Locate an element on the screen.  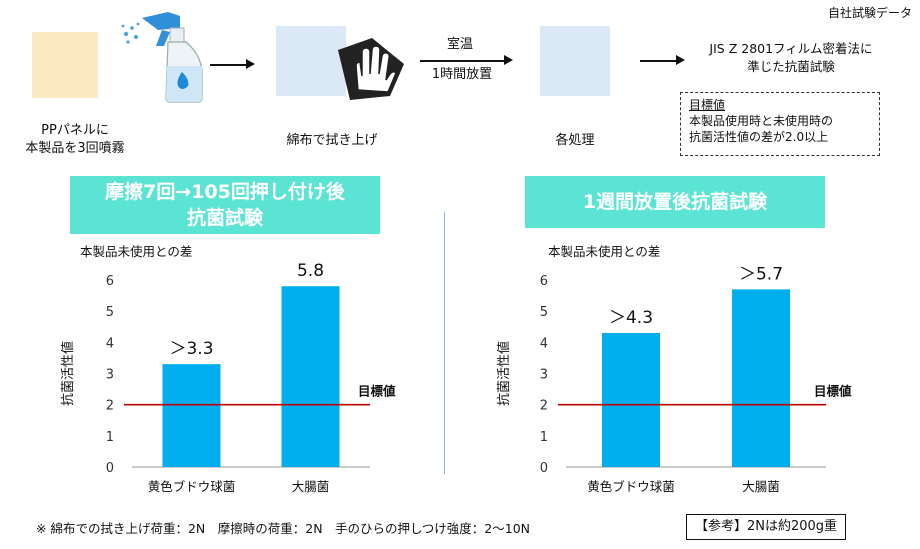
left-ylabel: 抗菌活性値 is located at coordinates (68, 373).